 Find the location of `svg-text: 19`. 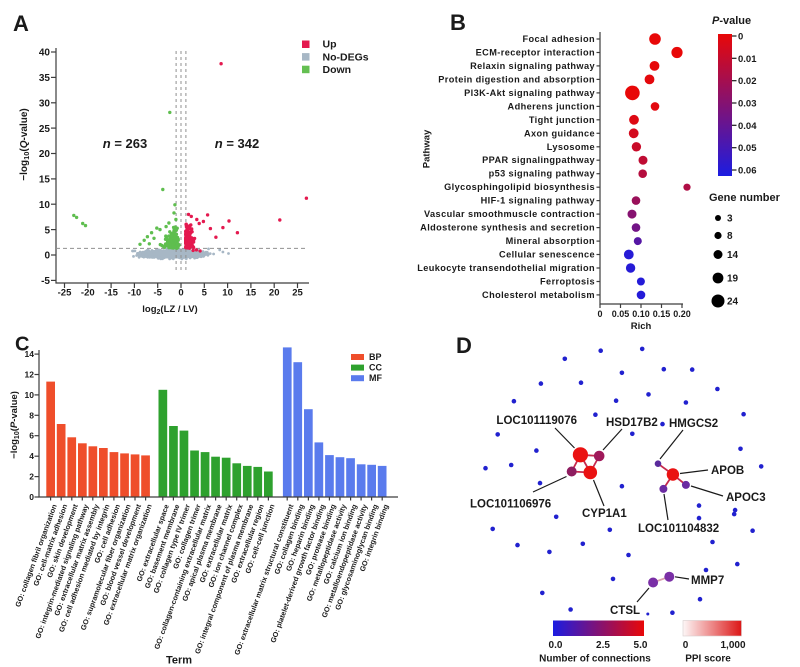

svg-text: 19 is located at coordinates (733, 279).